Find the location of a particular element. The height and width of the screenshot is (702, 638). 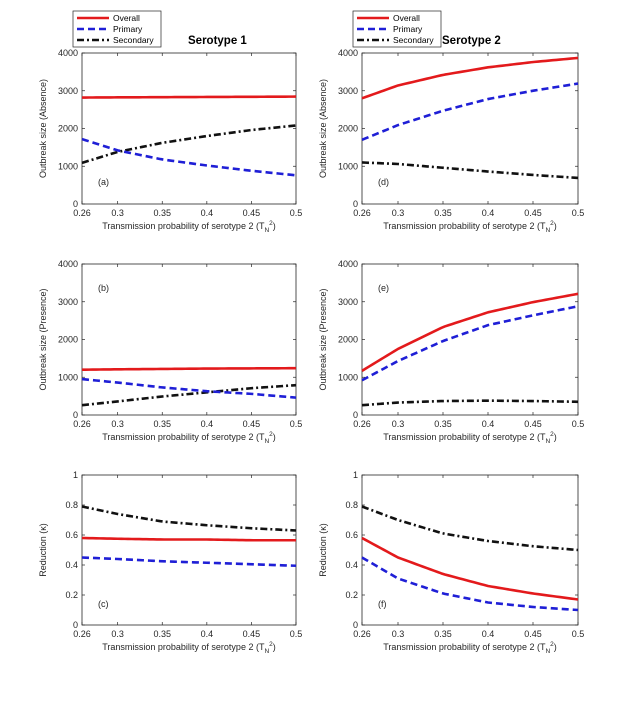

y-axis-label: Reduction (κ) is located at coordinates (323, 550).